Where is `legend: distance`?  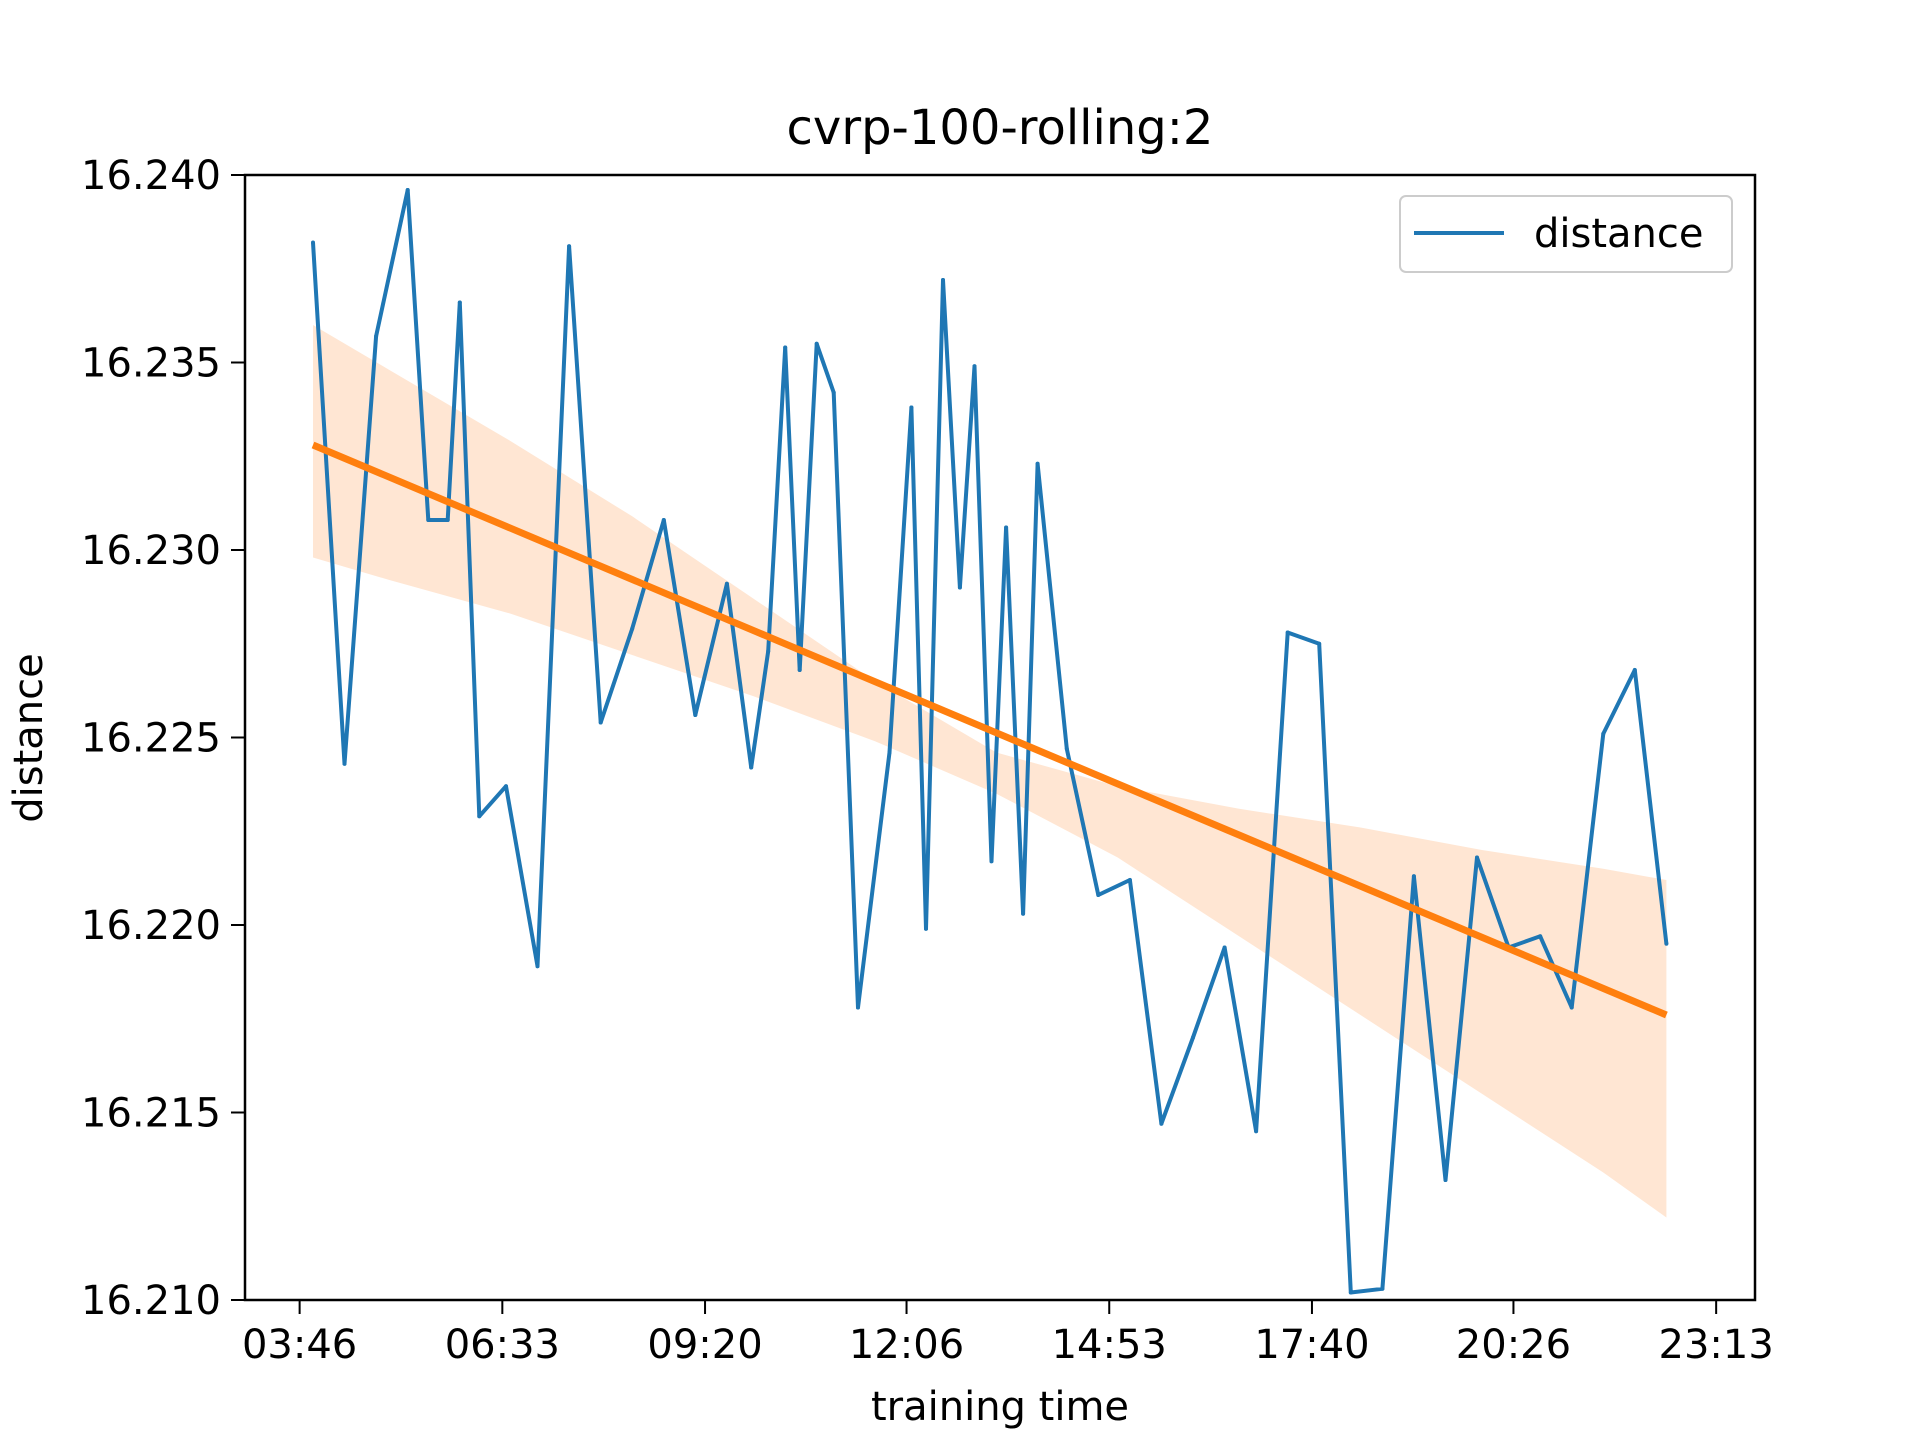 legend: distance is located at coordinates (1566, 234).